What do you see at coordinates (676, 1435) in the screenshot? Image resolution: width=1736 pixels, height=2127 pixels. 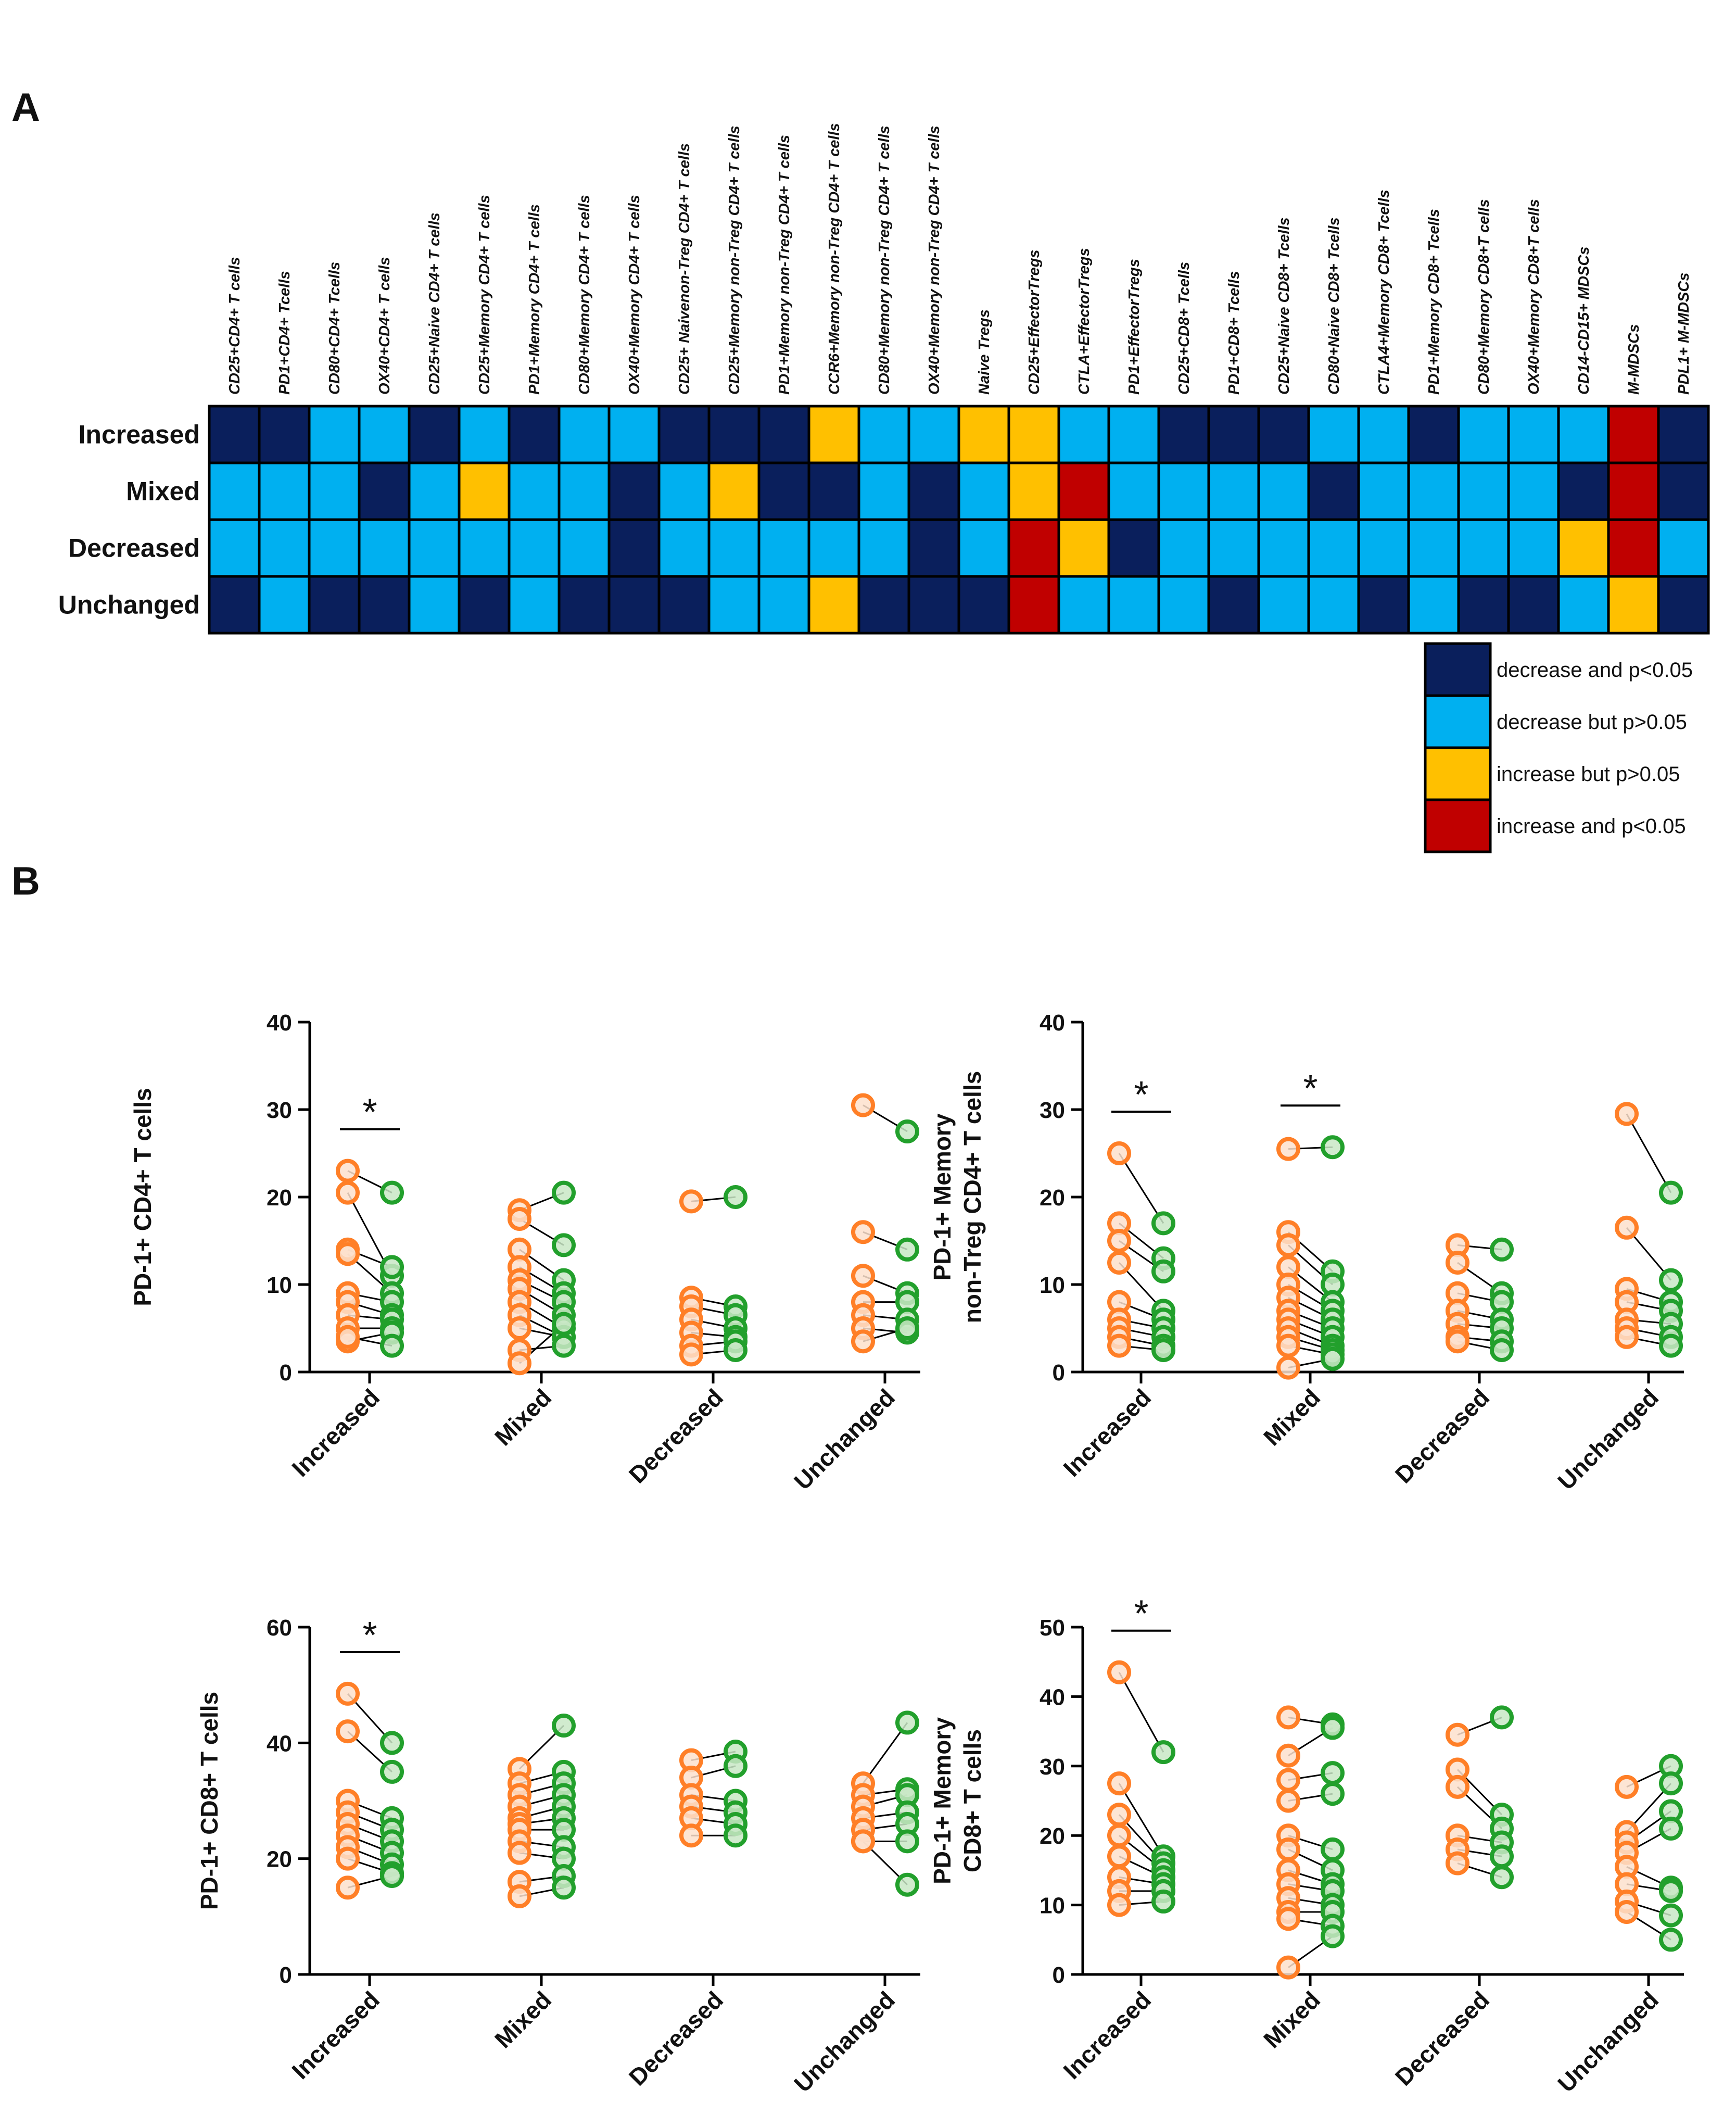 I see `x-category-label: Decreased` at bounding box center [676, 1435].